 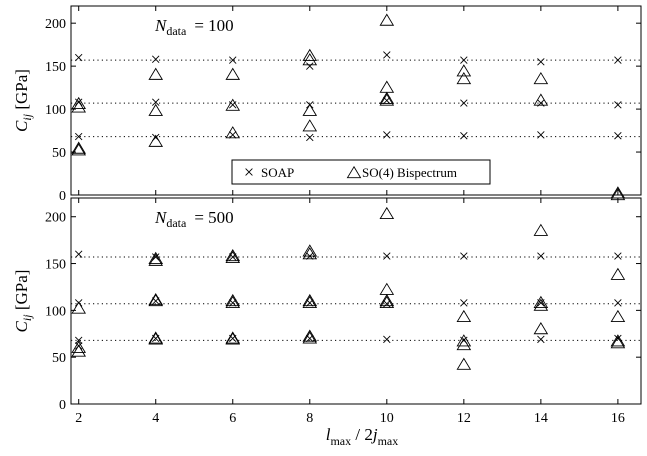 What do you see at coordinates (232, 418) in the screenshot?
I see `x-tick-label: 6` at bounding box center [232, 418].